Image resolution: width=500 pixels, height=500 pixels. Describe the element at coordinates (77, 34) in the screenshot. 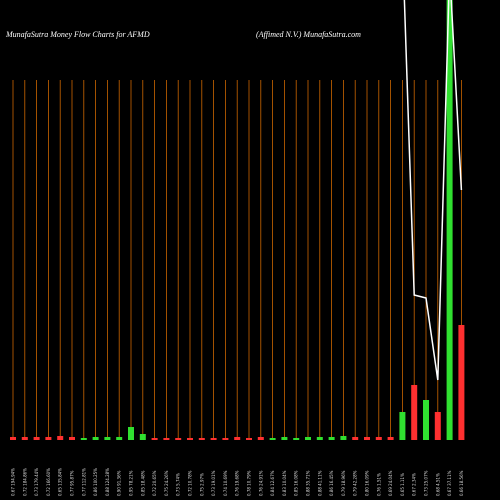

I see `chart-title: MunafaSutra Money Flow Charts for AFMD` at that location.